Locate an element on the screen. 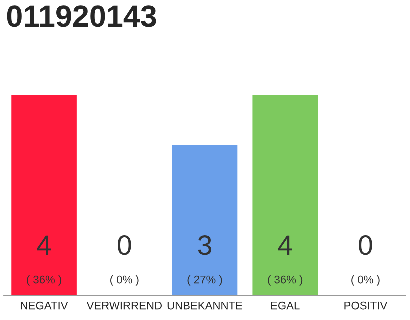  x-tick-label: NEGATIV is located at coordinates (44, 306).